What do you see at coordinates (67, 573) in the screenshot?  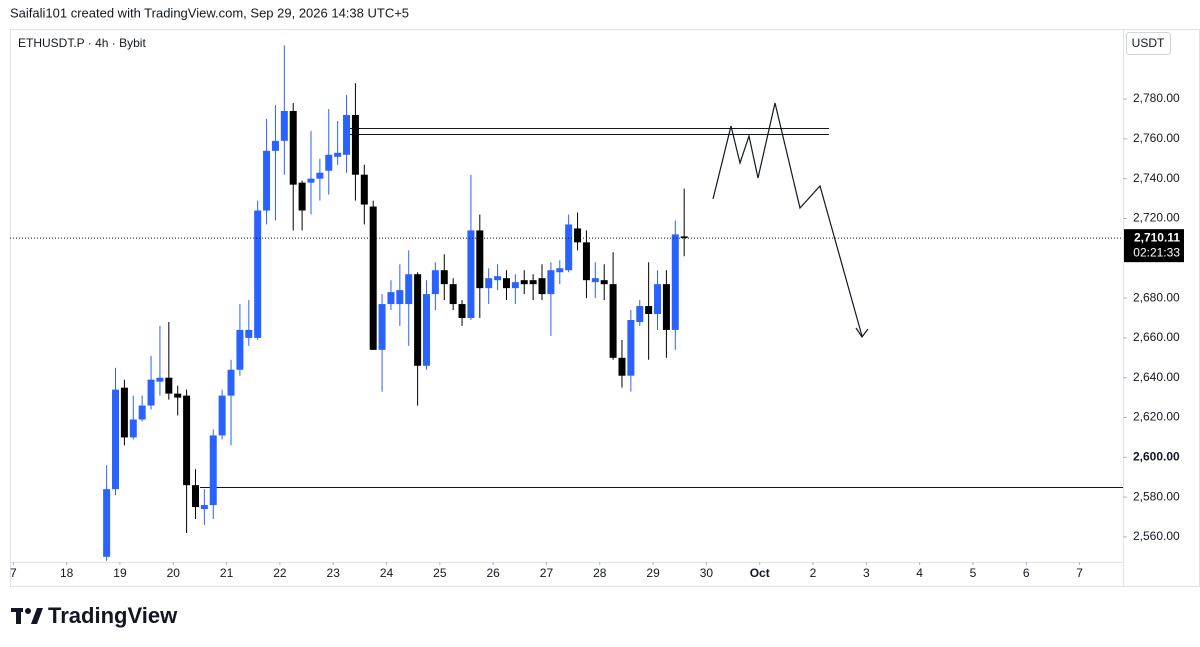 I see `x-tick-label: 18` at bounding box center [67, 573].